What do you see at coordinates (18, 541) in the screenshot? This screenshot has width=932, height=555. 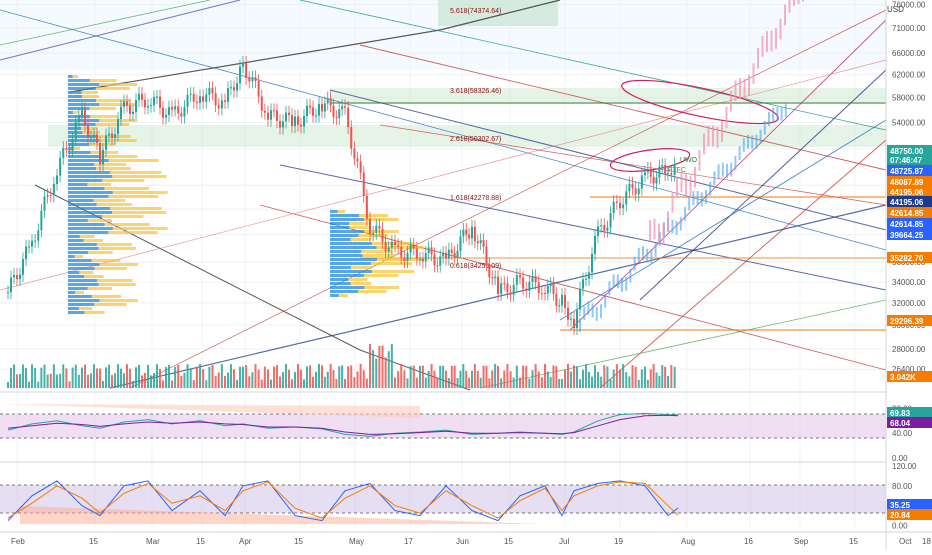 I see `time-tick-label: Feb` at bounding box center [18, 541].